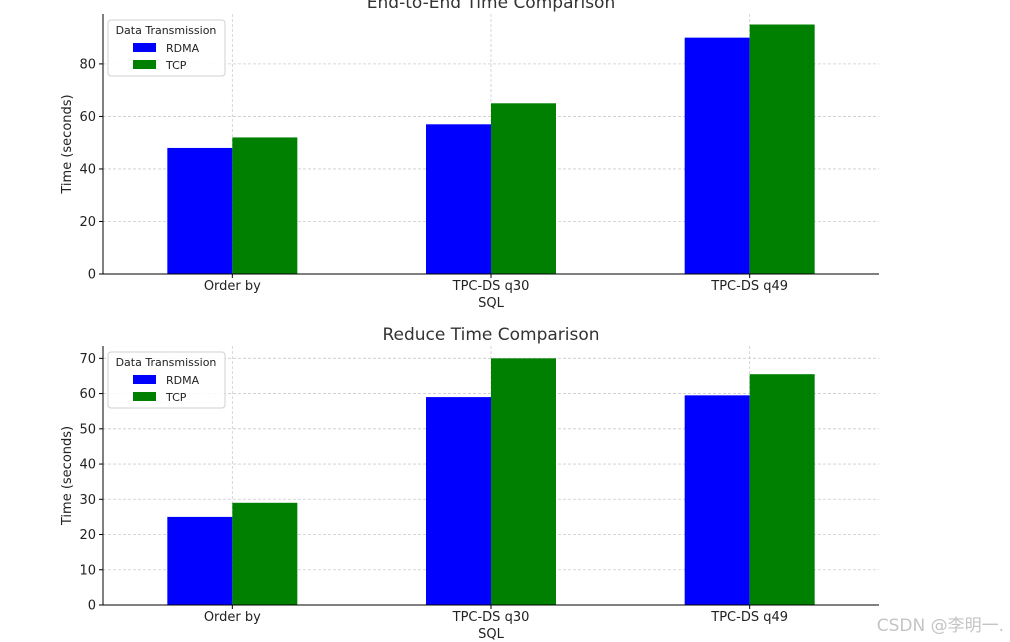  What do you see at coordinates (87, 570) in the screenshot?
I see `y-tick-label: 10` at bounding box center [87, 570].